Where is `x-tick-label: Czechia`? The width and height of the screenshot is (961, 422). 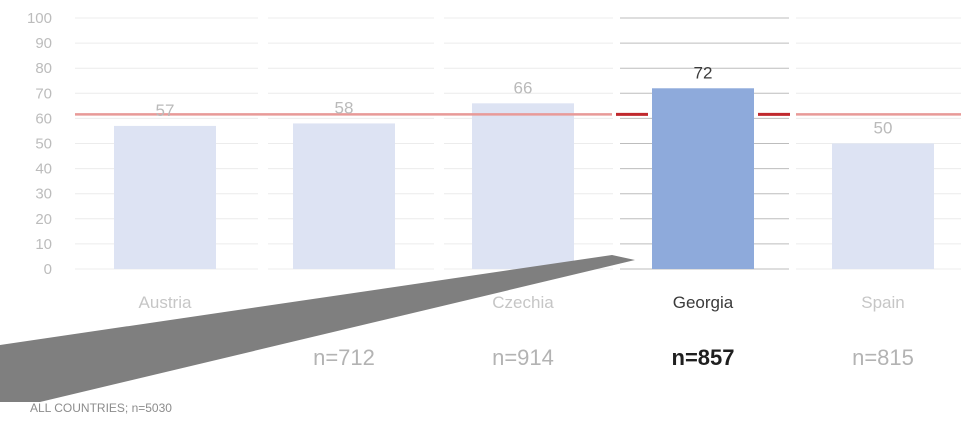
x-tick-label: Czechia is located at coordinates (523, 302).